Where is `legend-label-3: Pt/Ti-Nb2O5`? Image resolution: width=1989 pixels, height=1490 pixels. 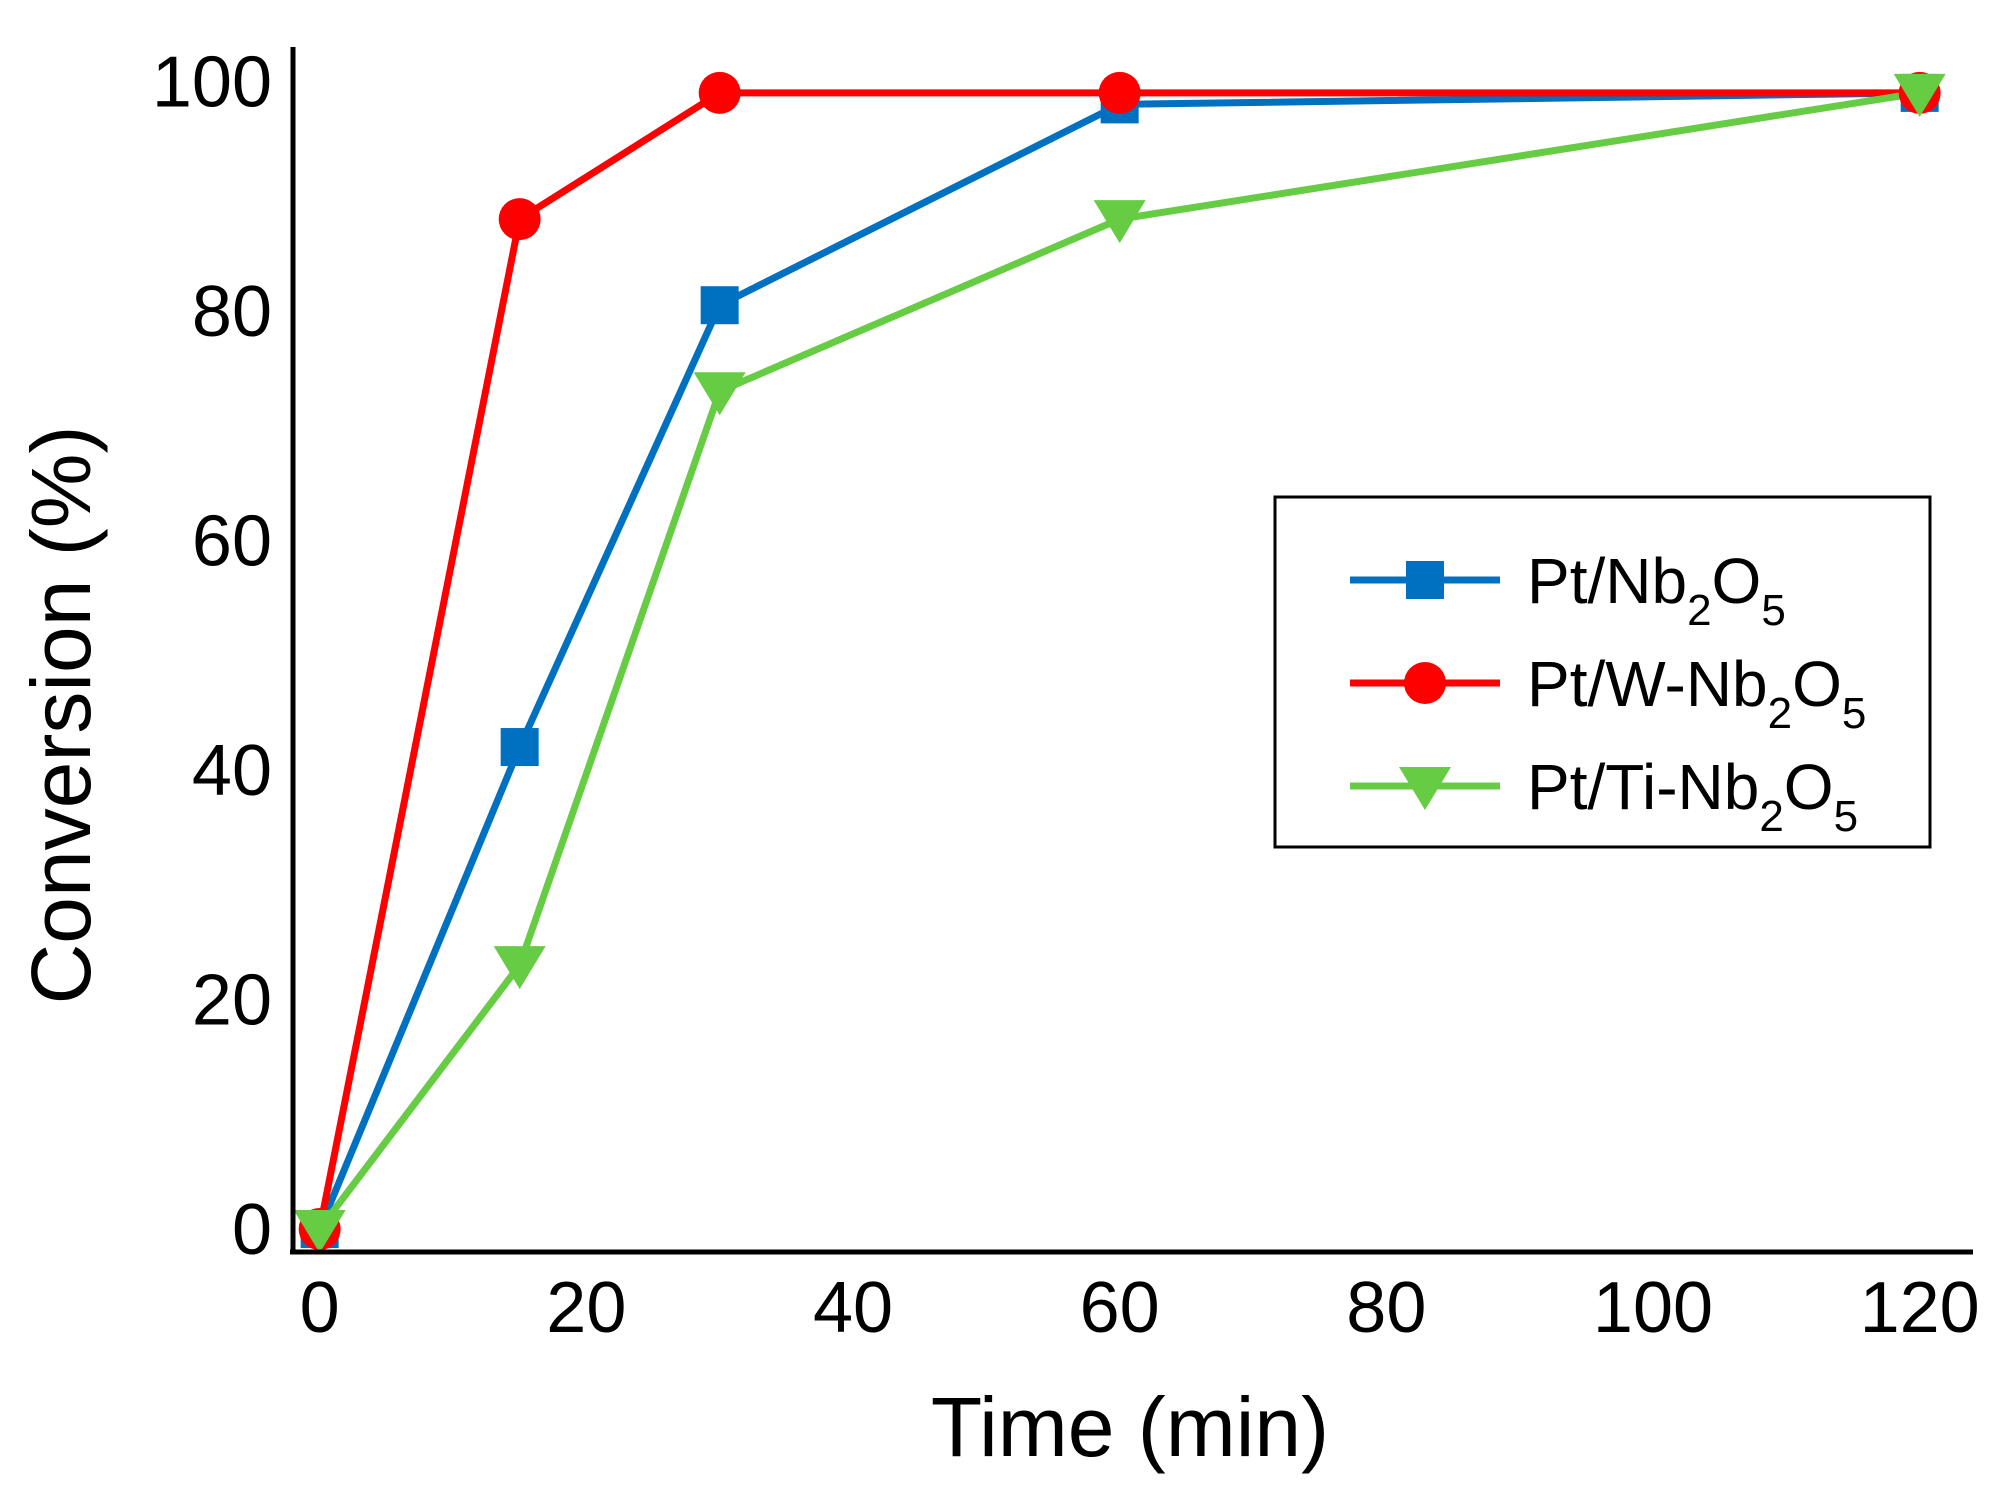
legend-label-3: Pt/Ti-Nb2O5 is located at coordinates (1692, 796).